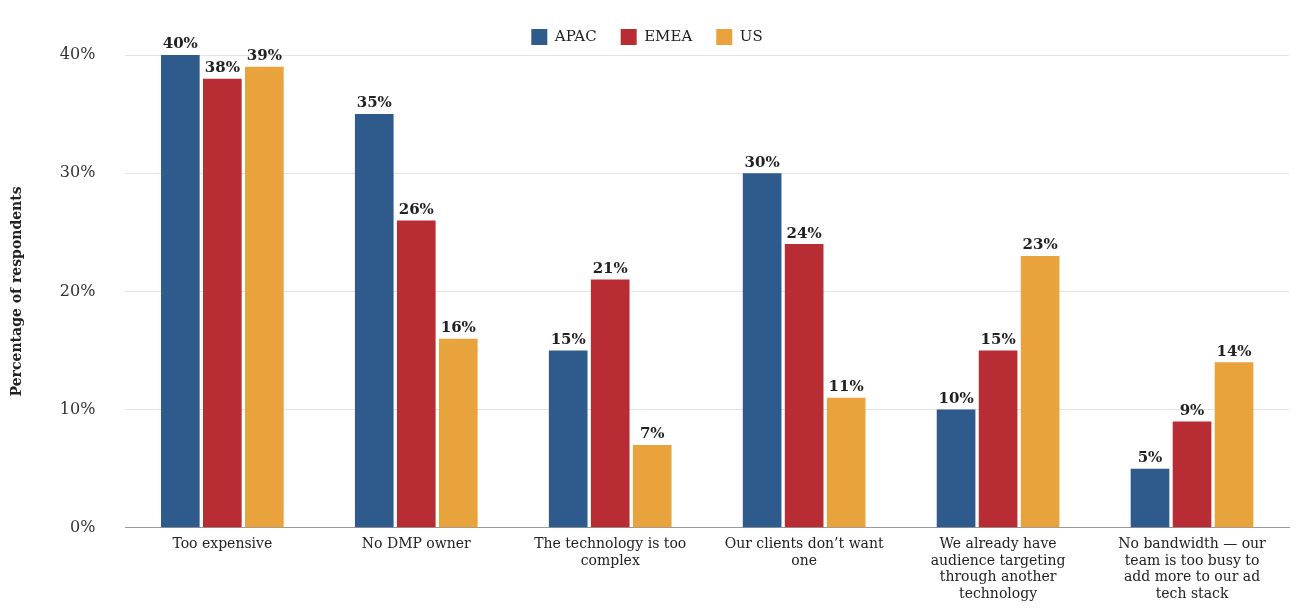  I want to click on data-label: 7%, so click(652, 433).